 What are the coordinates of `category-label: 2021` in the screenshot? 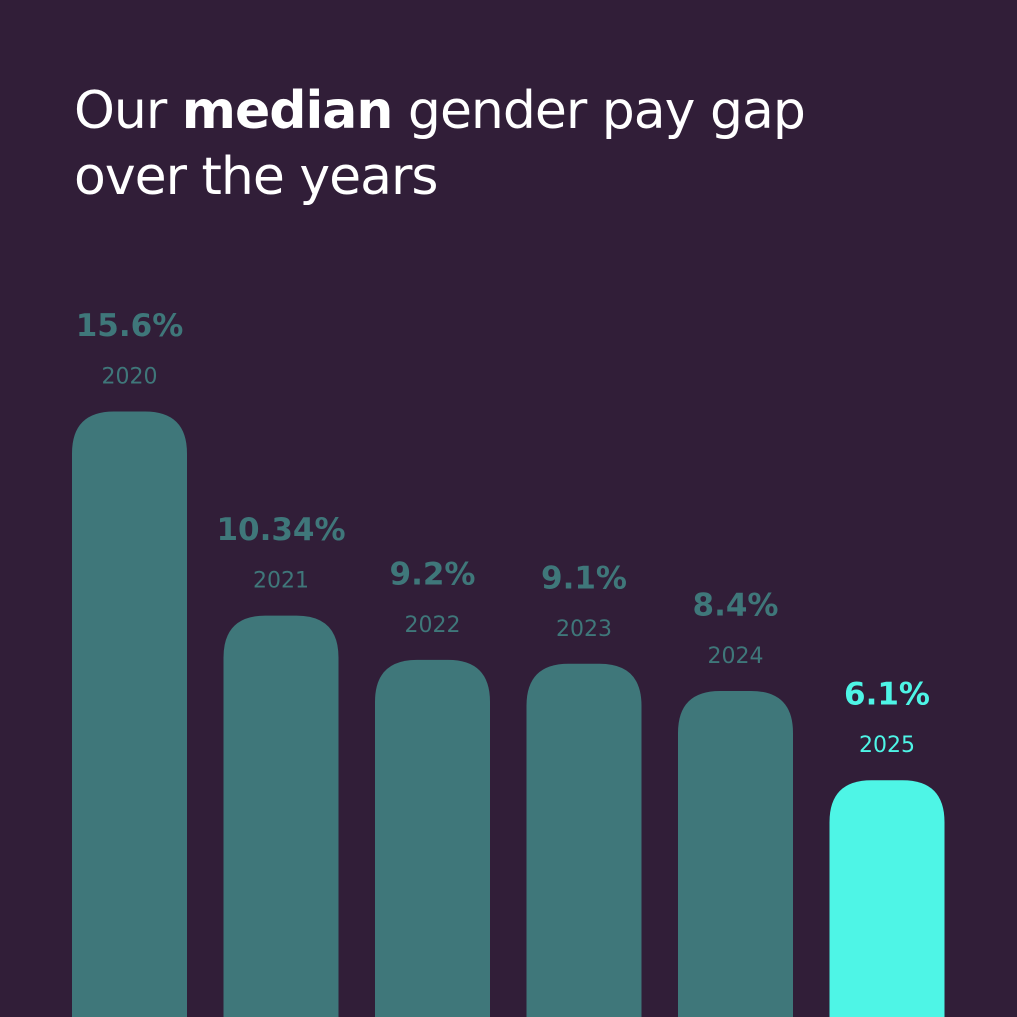 It's located at (281, 581).